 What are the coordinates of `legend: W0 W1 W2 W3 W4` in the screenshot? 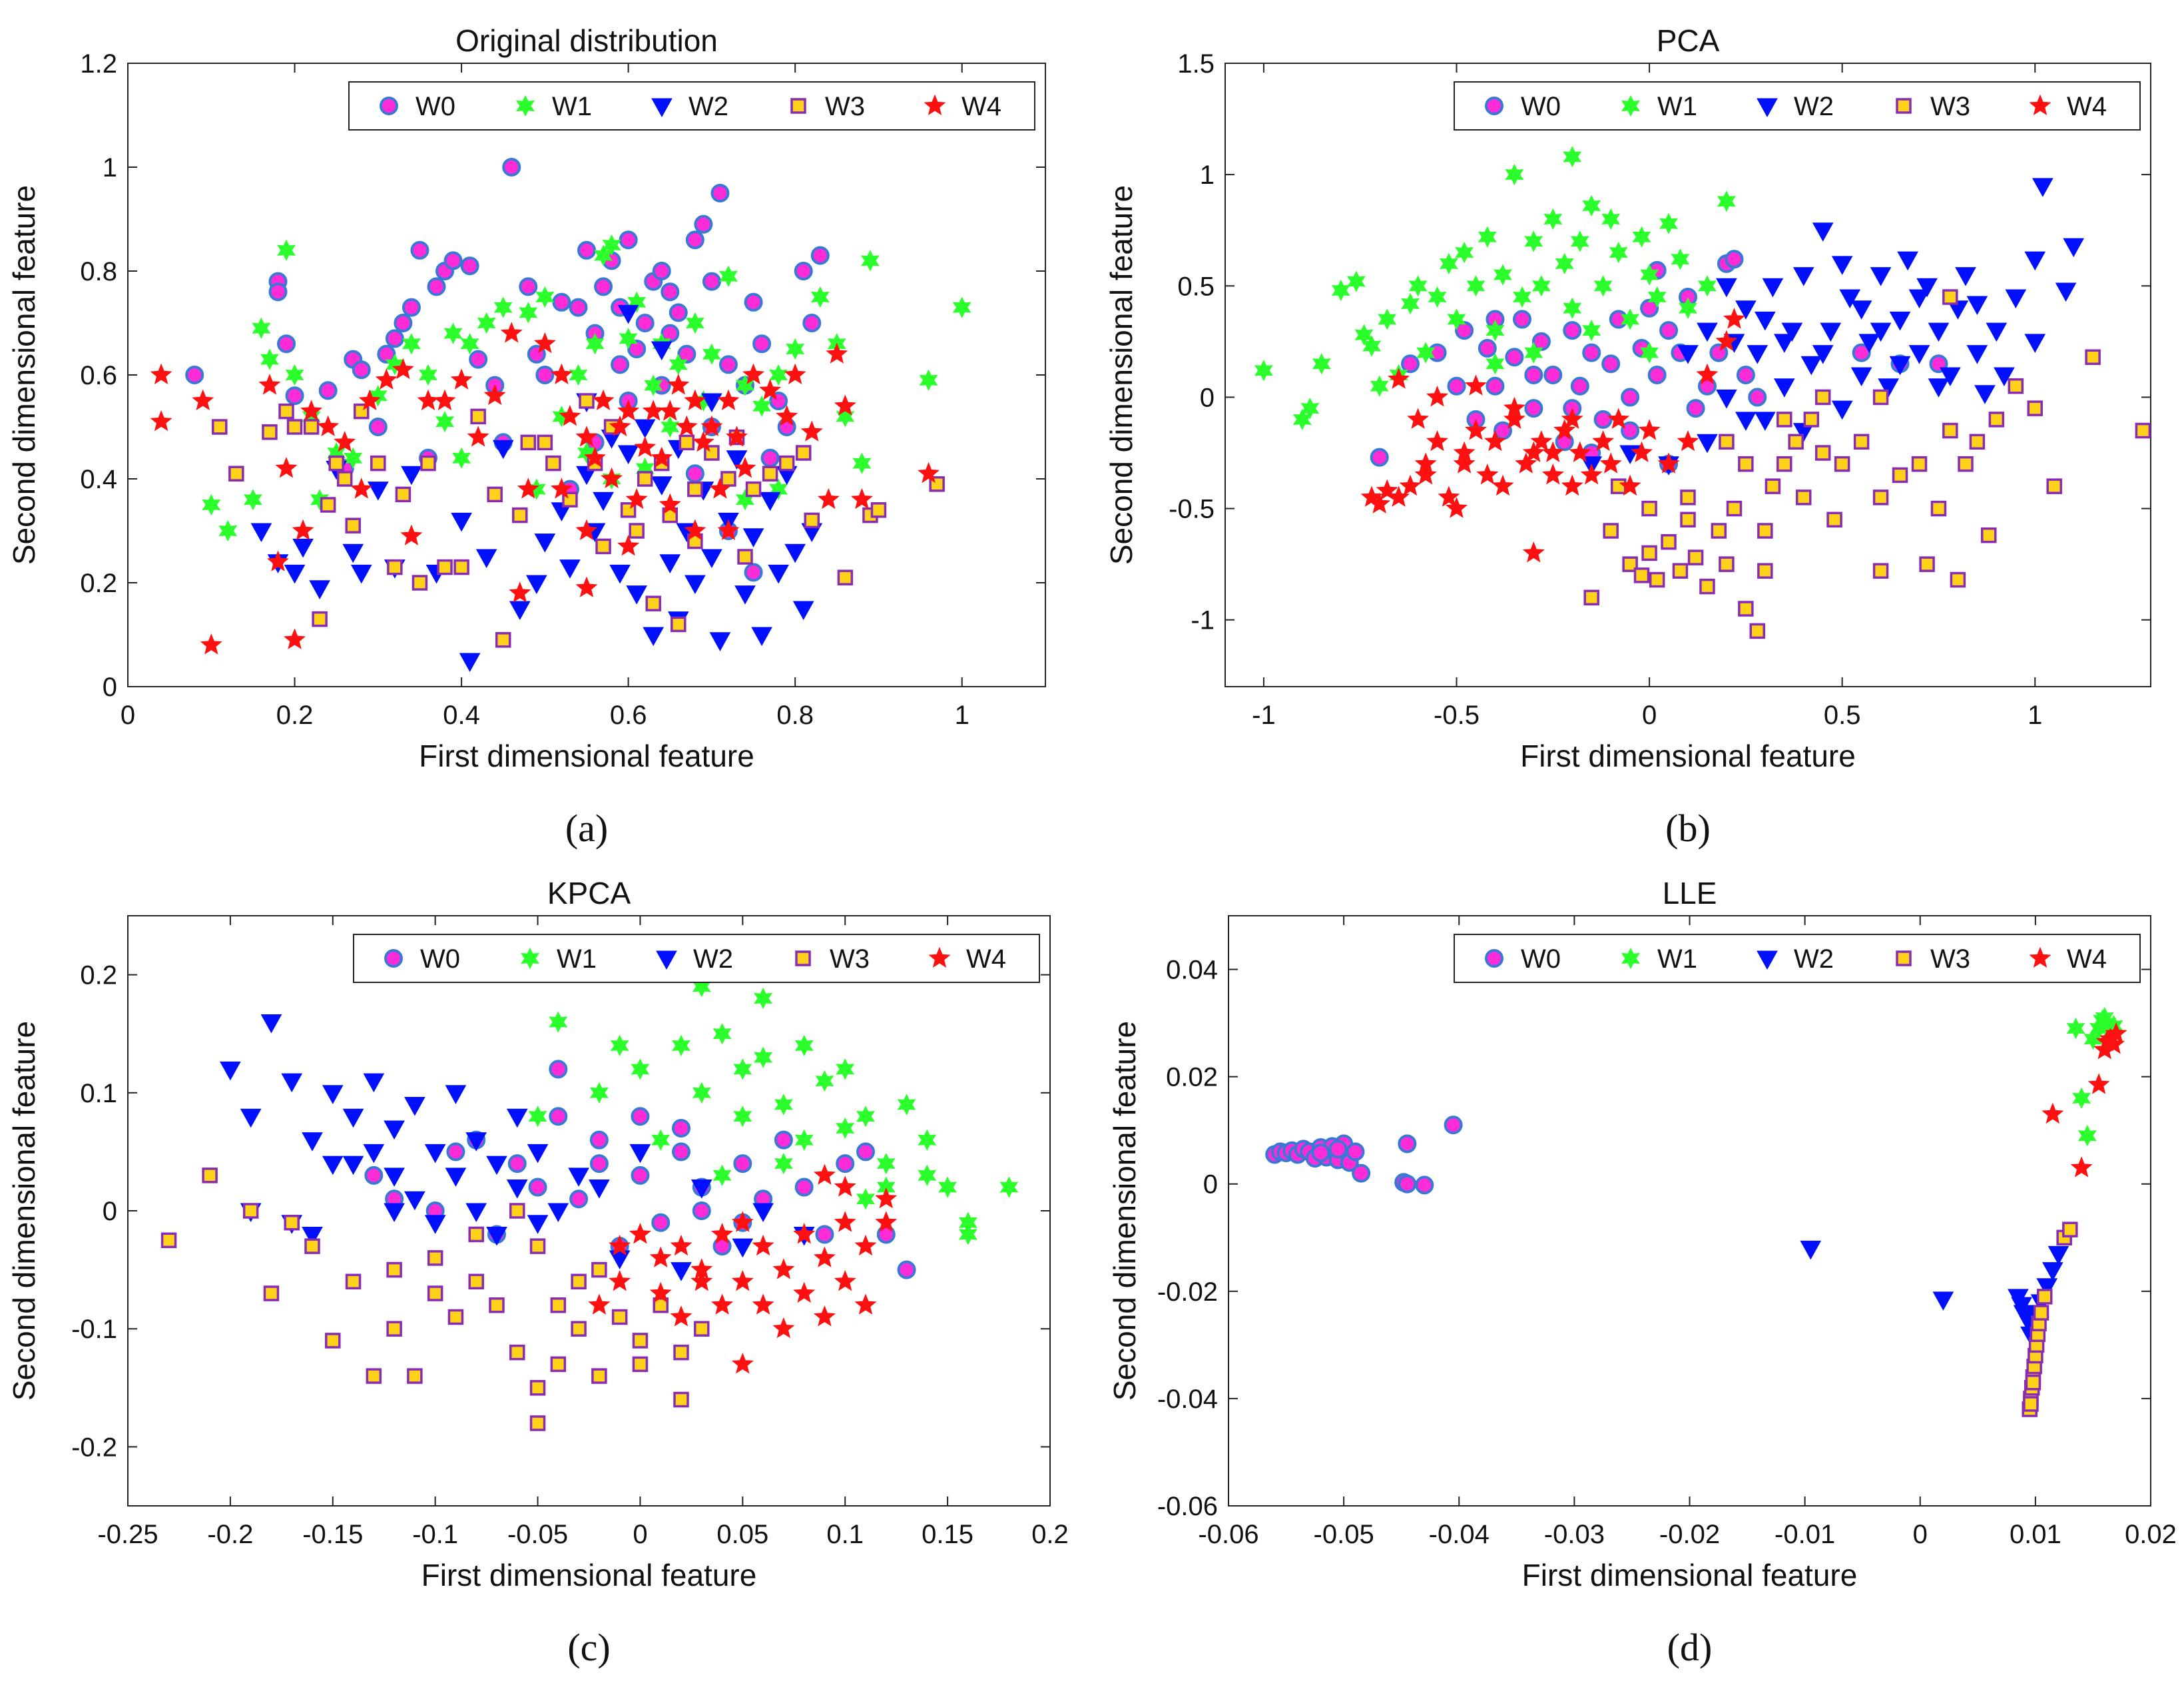 It's located at (697, 958).